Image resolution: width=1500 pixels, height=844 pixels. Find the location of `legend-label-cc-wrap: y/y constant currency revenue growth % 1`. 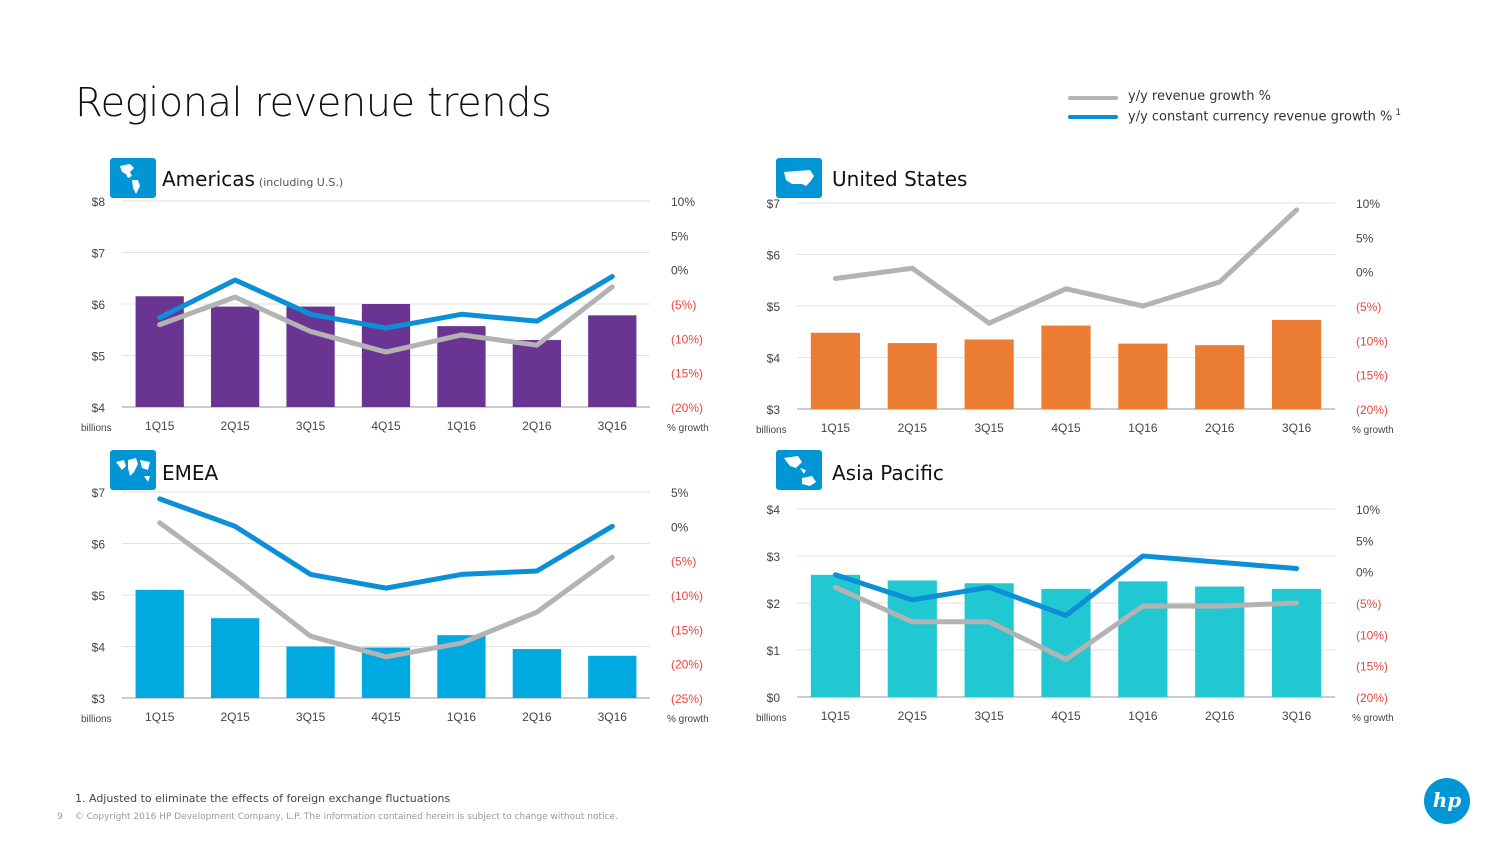

legend-label-cc-wrap: y/y constant currency revenue growth % 1 is located at coordinates (1264, 116).